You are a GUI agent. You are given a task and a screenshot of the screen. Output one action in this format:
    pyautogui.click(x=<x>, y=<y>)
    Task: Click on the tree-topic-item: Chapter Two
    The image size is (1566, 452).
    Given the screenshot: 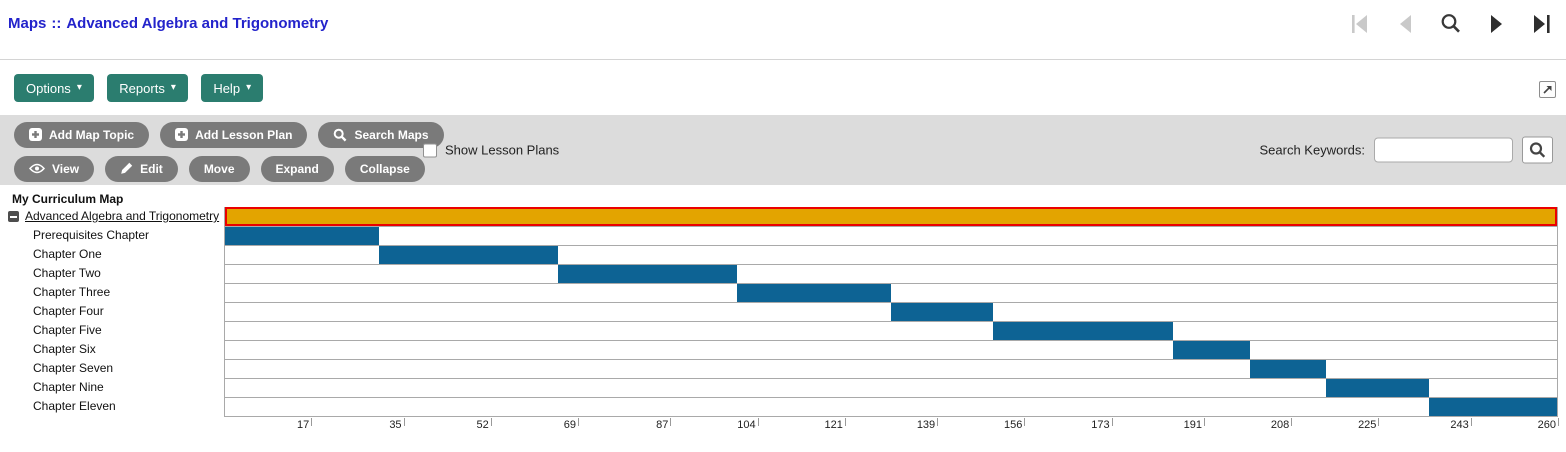 What is the action you would take?
    pyautogui.click(x=112, y=273)
    